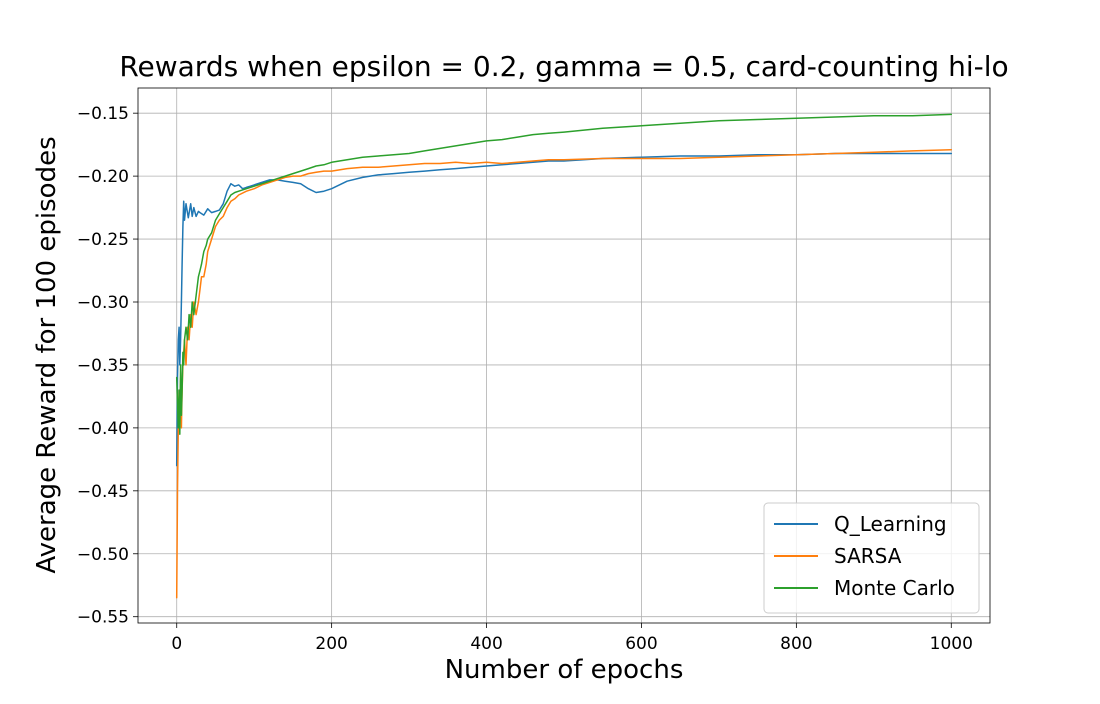 This screenshot has height=704, width=1100. I want to click on x-tick-label: 200, so click(331, 644).